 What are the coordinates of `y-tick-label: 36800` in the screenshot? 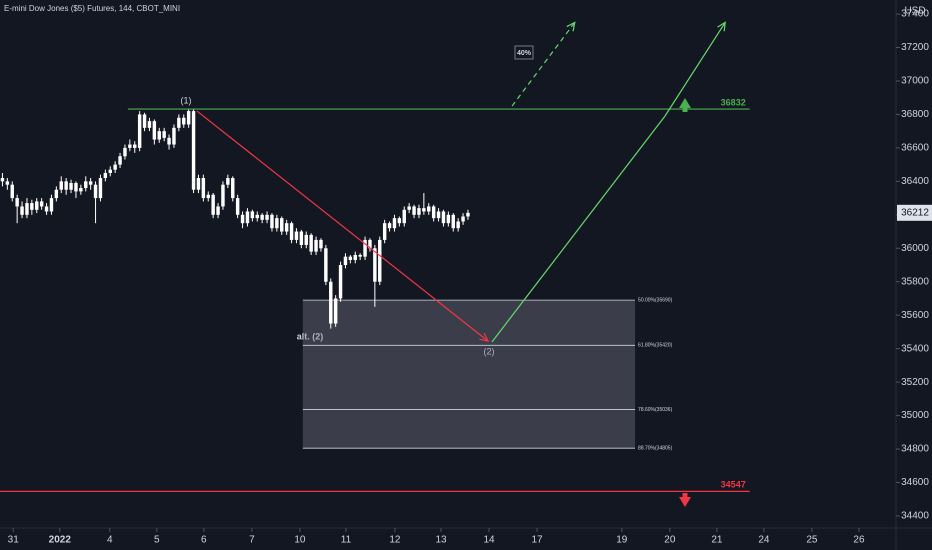 It's located at (915, 114).